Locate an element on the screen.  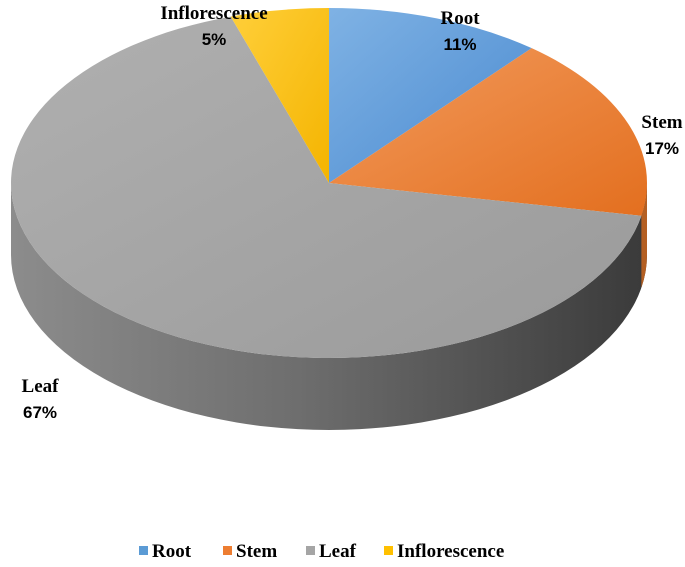
legend-label-root: Root is located at coordinates (172, 551).